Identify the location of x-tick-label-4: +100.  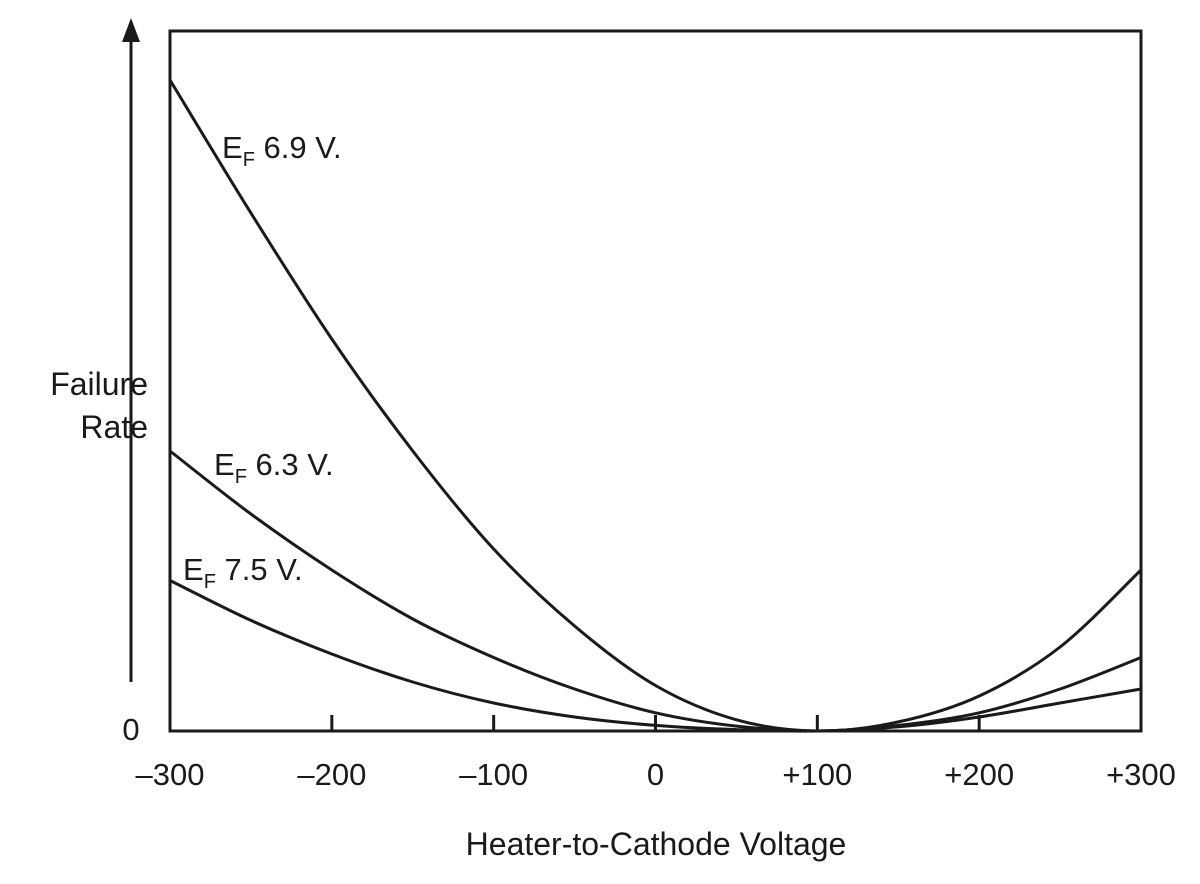
(817, 774).